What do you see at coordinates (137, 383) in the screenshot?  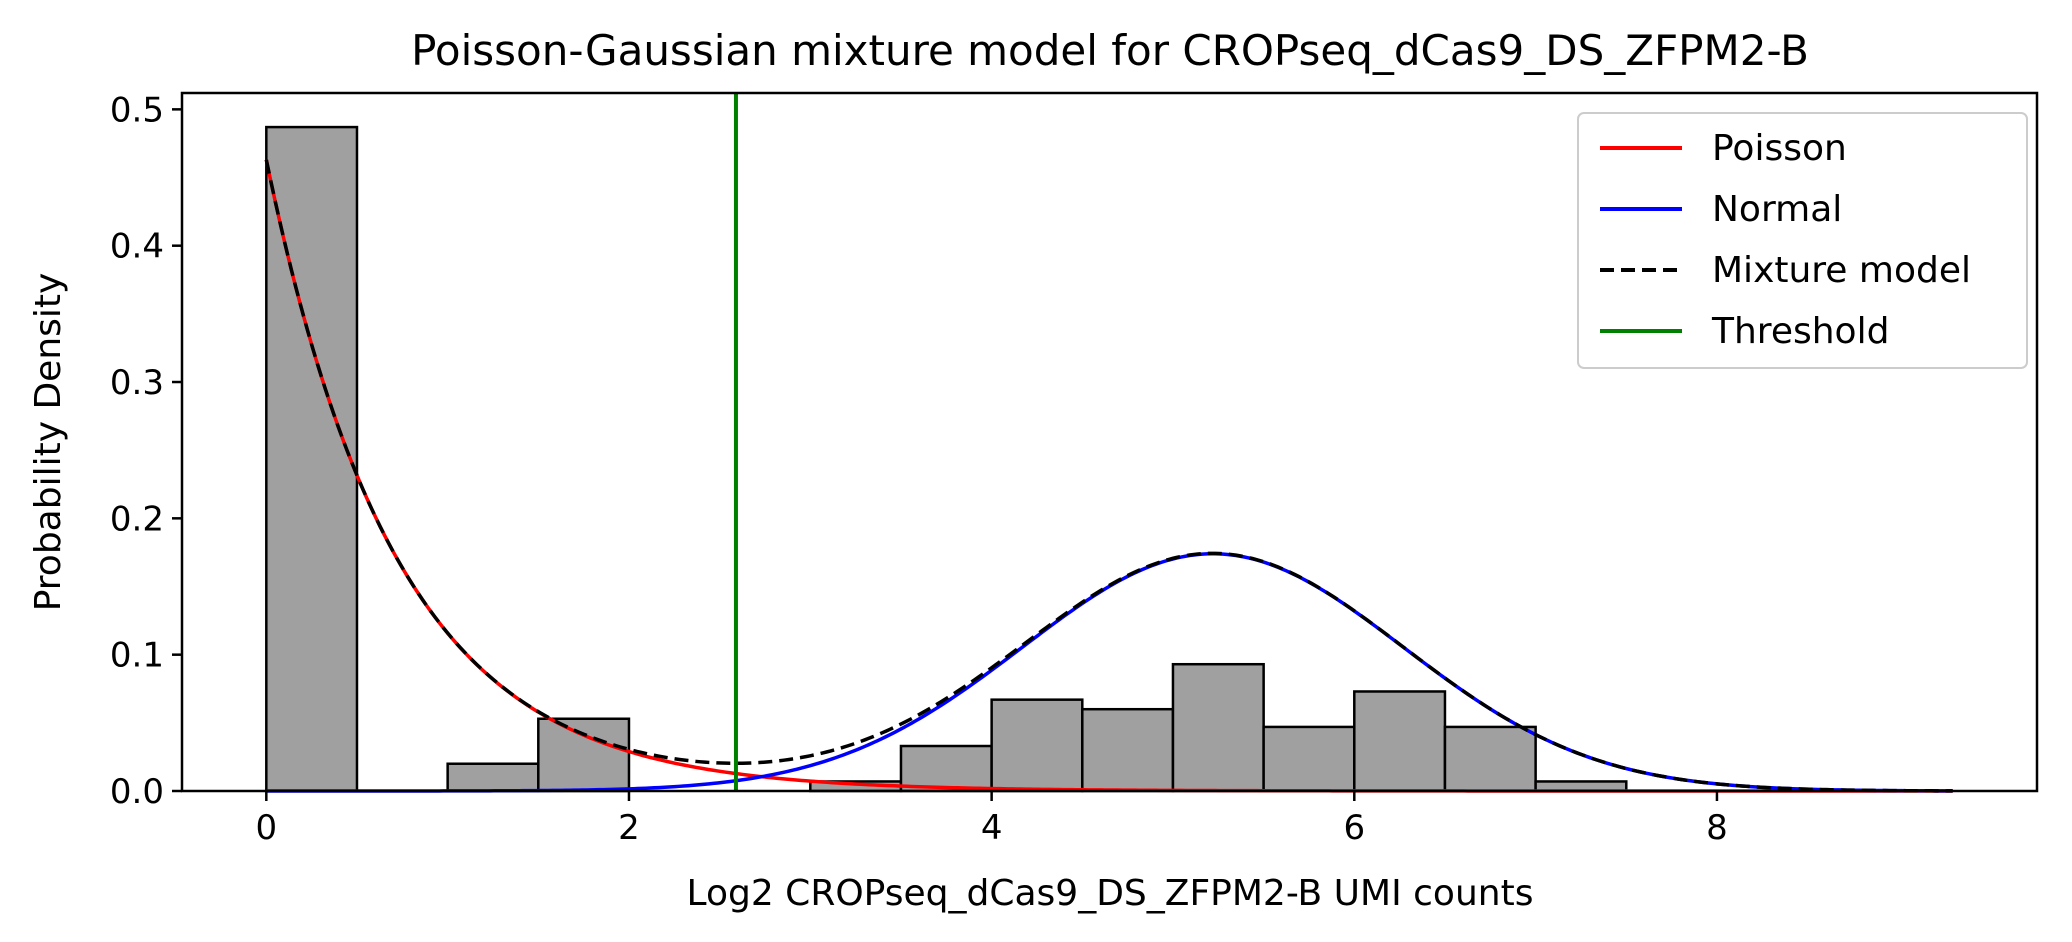 I see `y-tick-label: 0.3` at bounding box center [137, 383].